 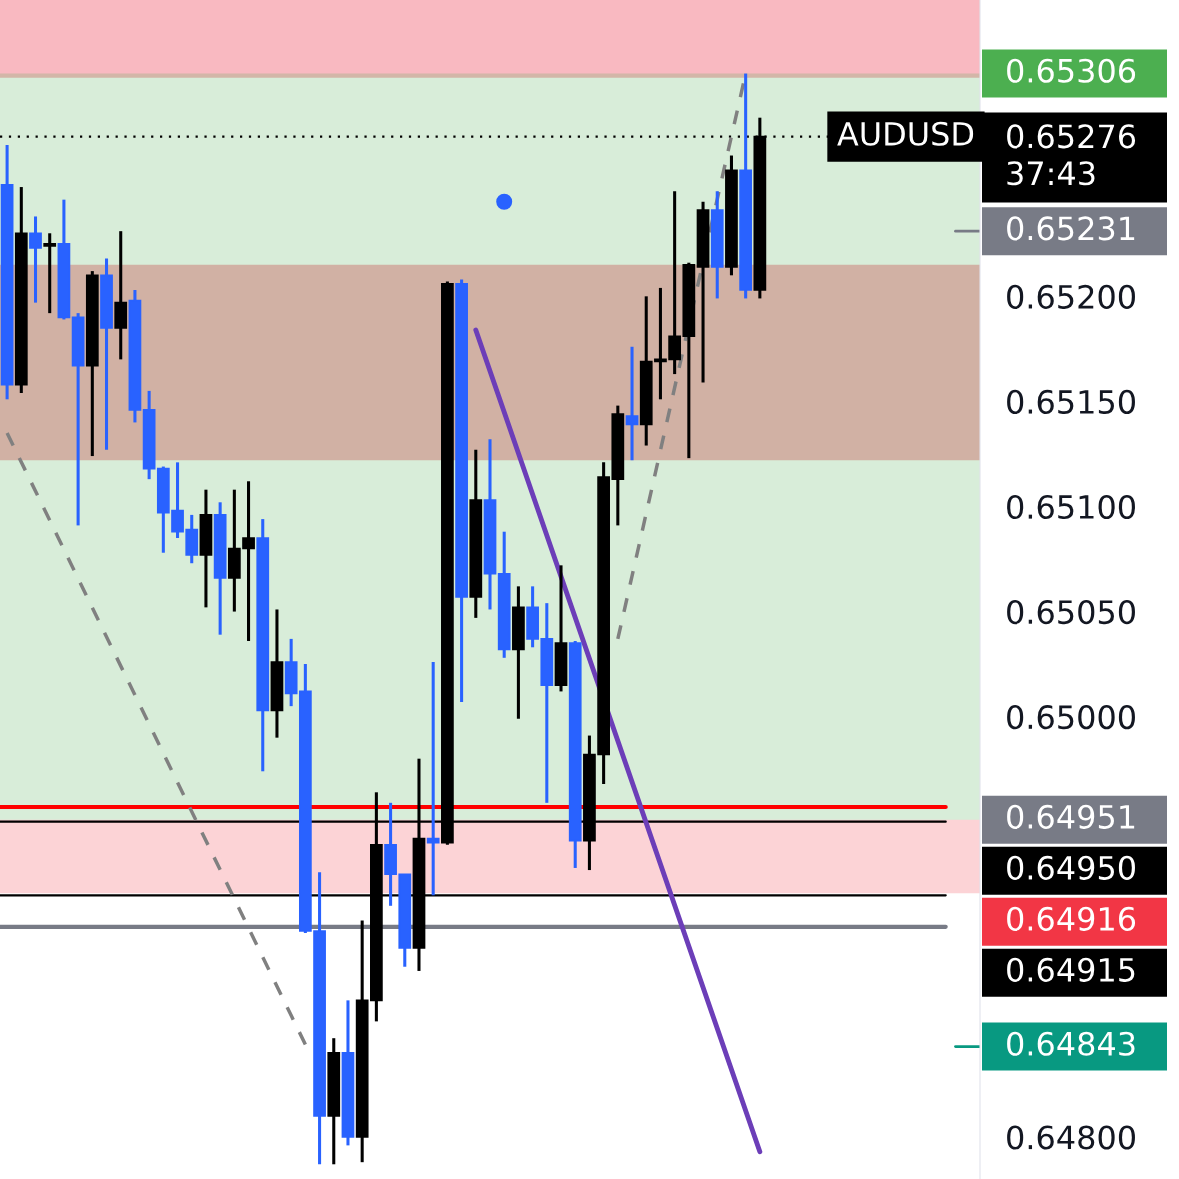 What do you see at coordinates (1071, 1043) in the screenshot?
I see `ref-line-label: 0.64843` at bounding box center [1071, 1043].